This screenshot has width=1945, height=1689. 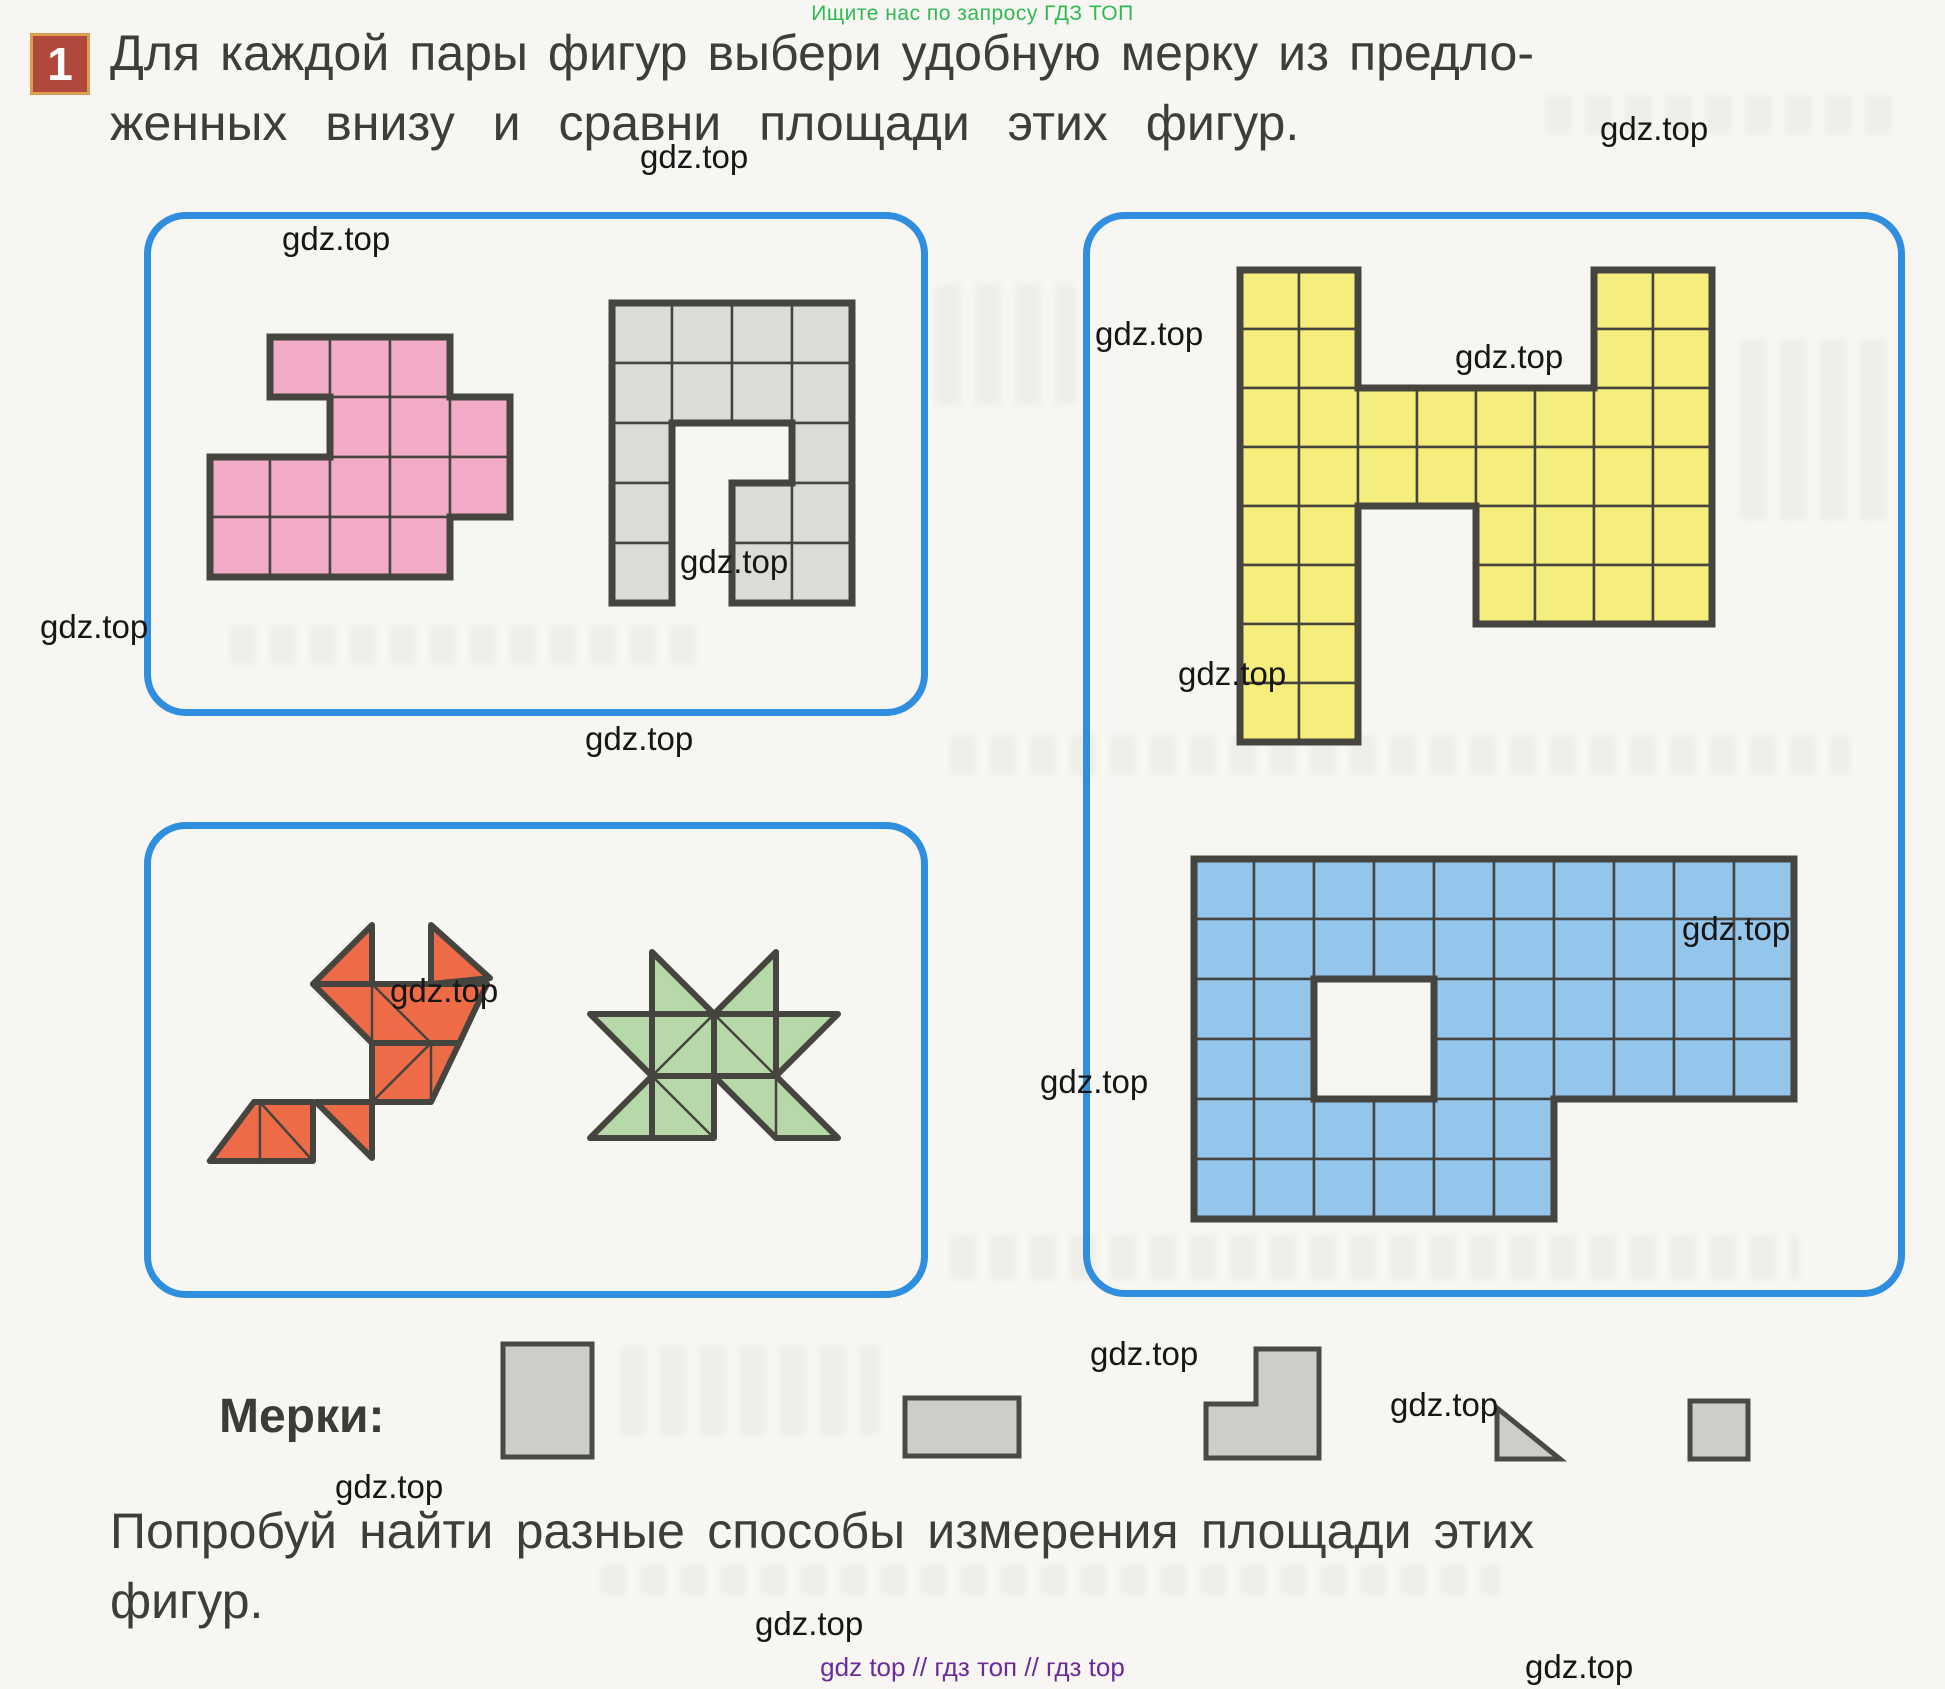 I want to click on measure-rectangle-flat, so click(x=962, y=1427).